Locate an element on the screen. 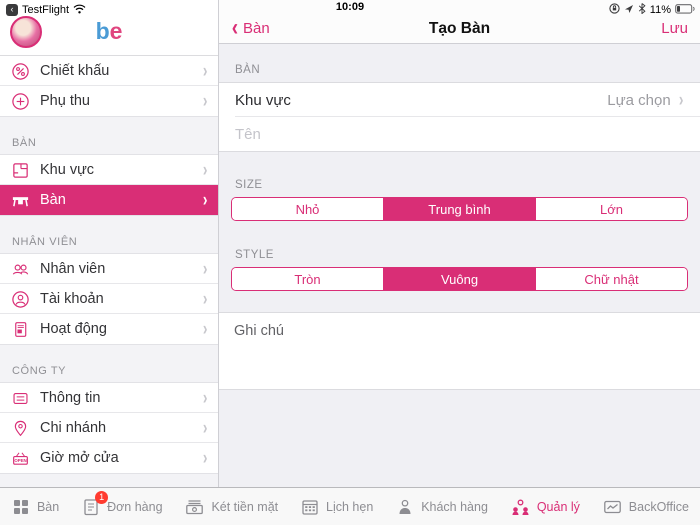 The image size is (700, 525). tab-don-hang: 1 Đơn hàng is located at coordinates (122, 503).